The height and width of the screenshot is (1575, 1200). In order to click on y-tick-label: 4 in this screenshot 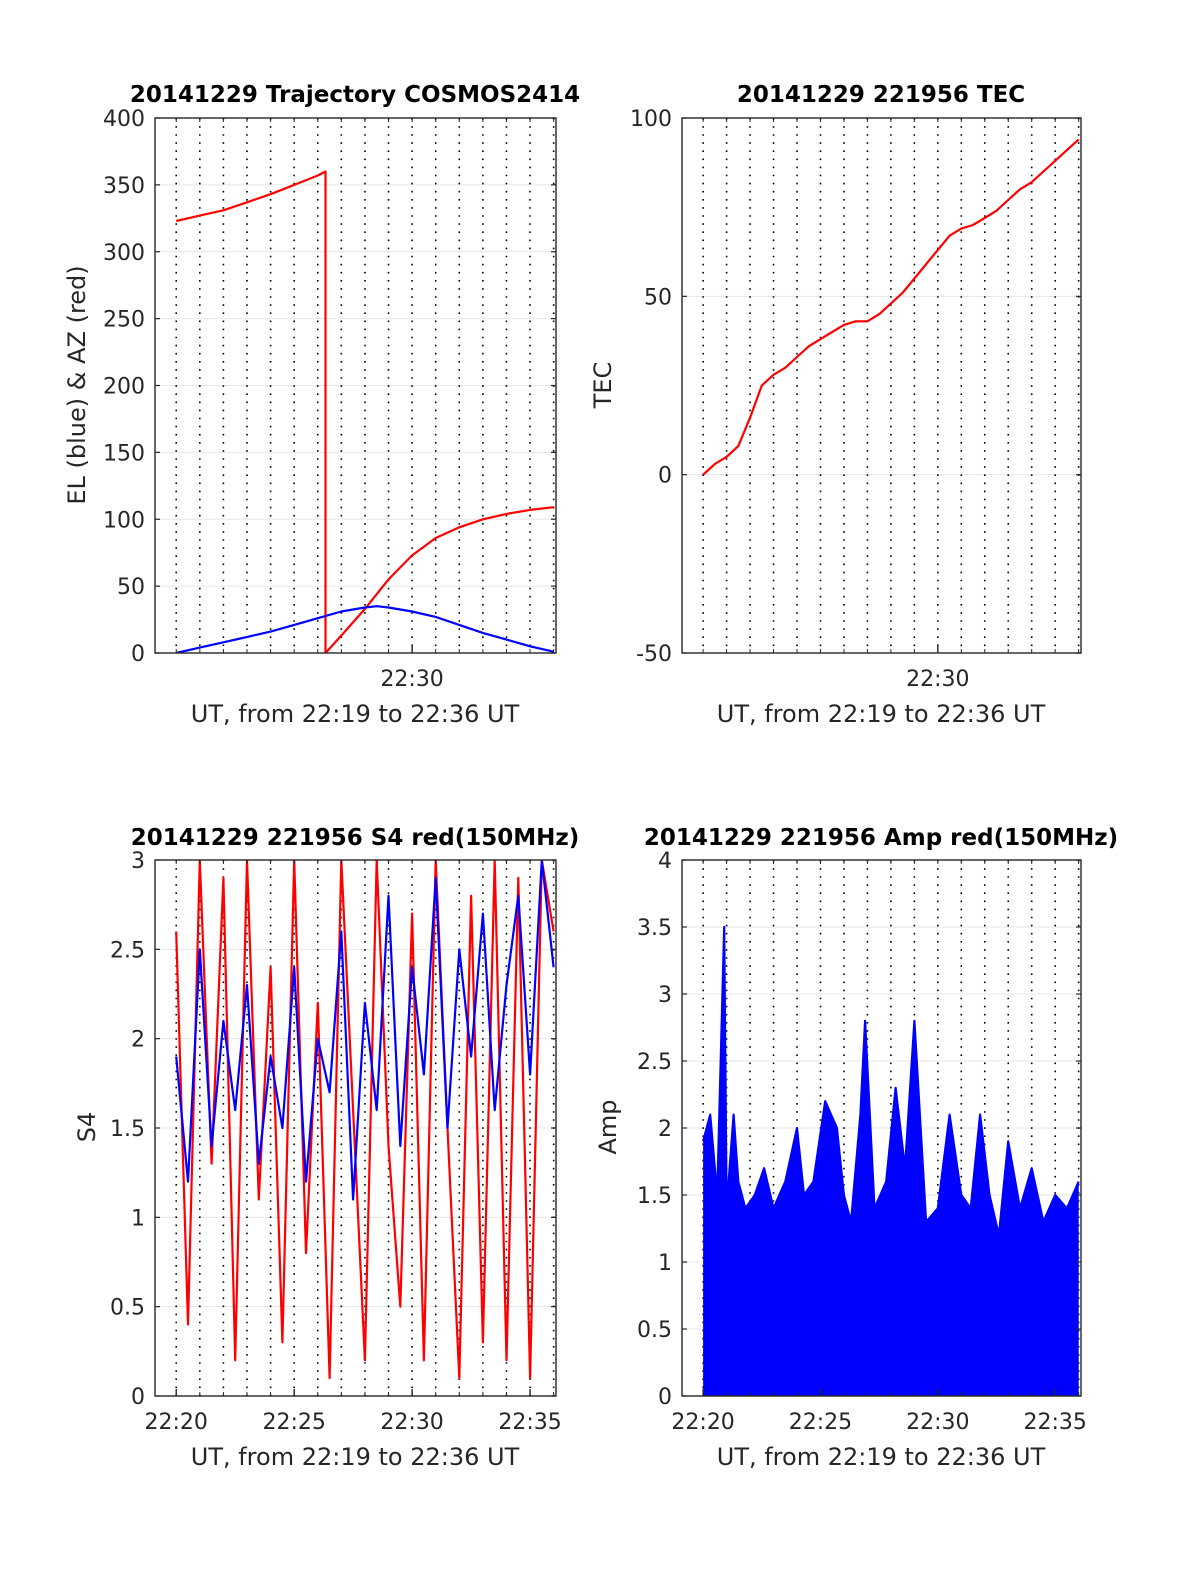, I will do `click(665, 861)`.